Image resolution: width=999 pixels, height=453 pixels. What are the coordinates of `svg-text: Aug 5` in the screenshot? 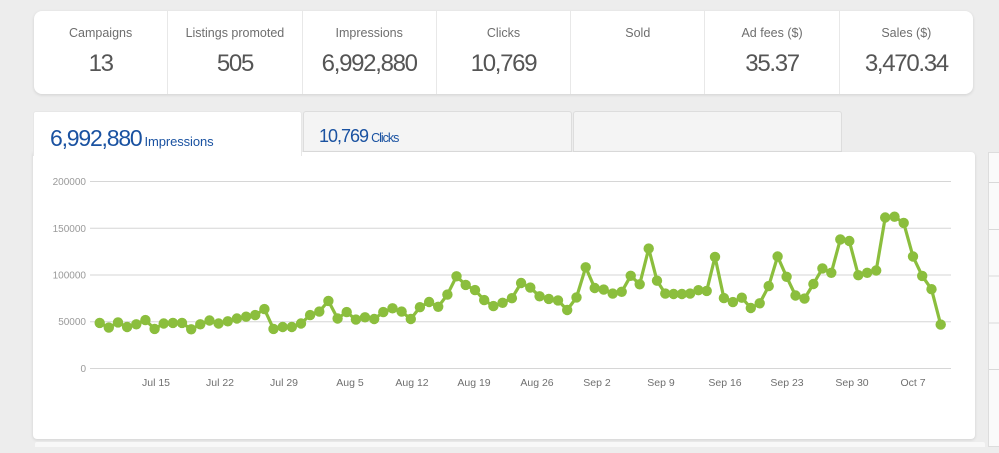 It's located at (350, 383).